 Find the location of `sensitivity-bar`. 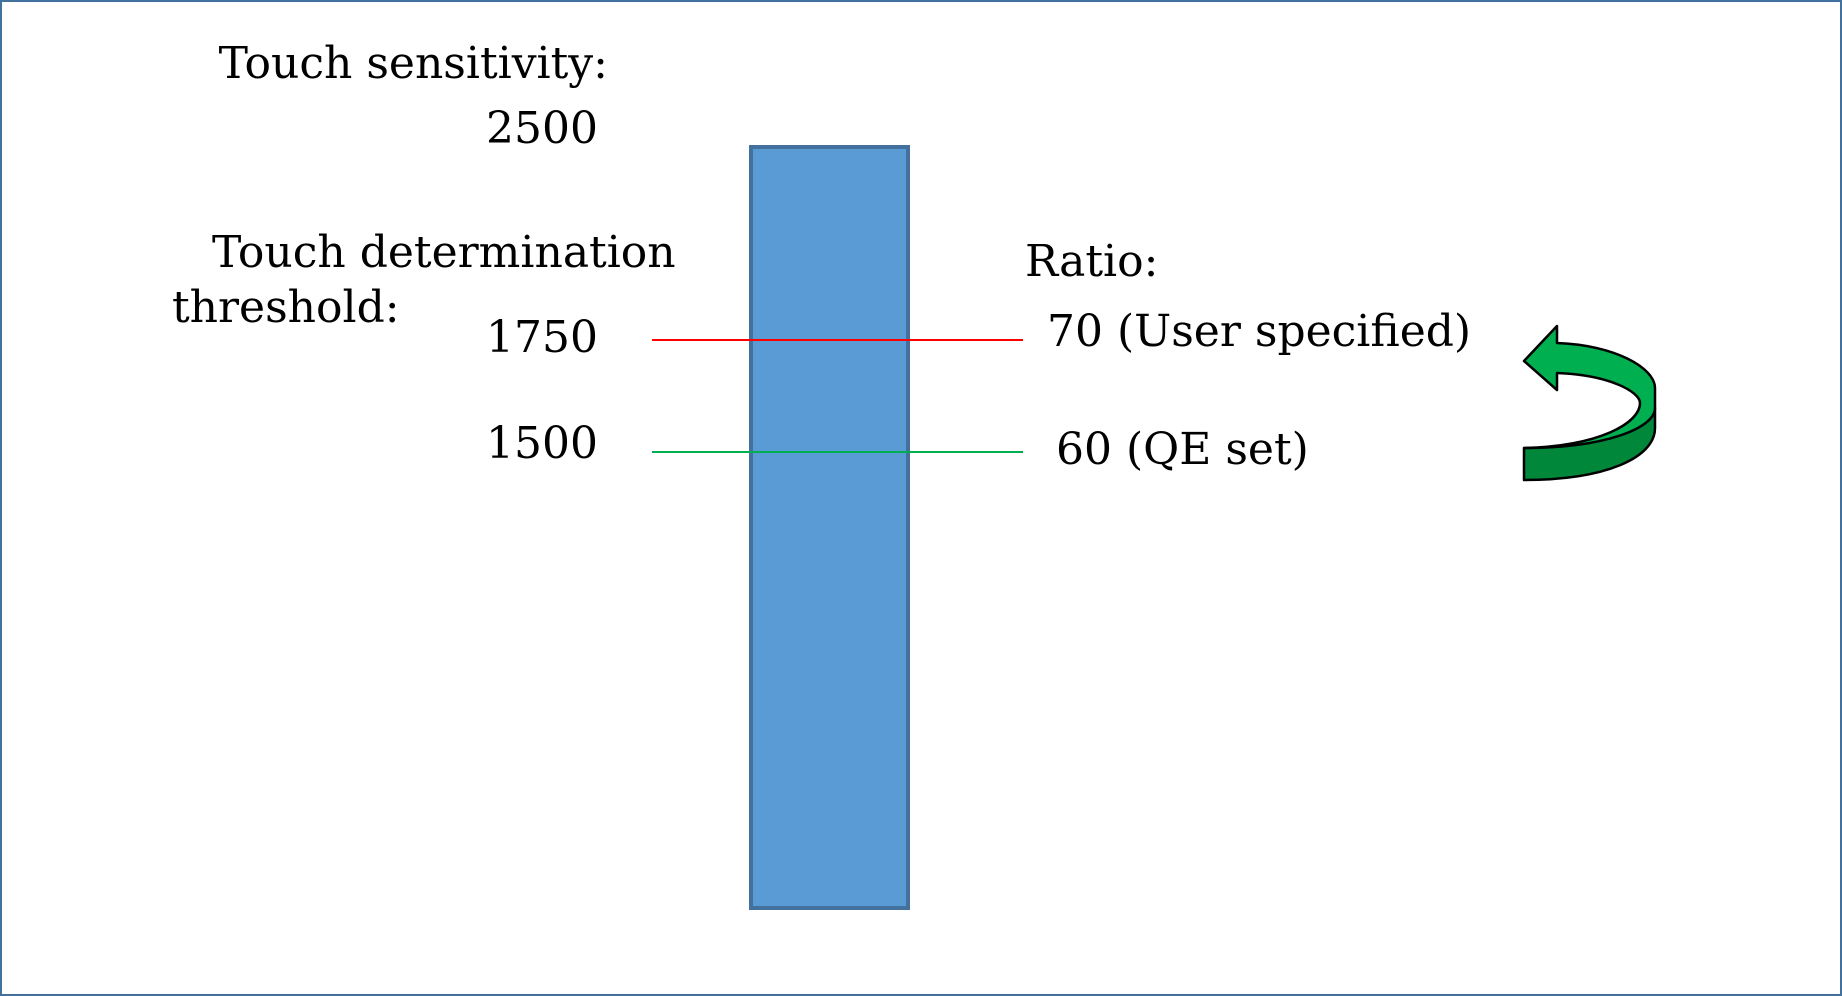

sensitivity-bar is located at coordinates (829, 527).